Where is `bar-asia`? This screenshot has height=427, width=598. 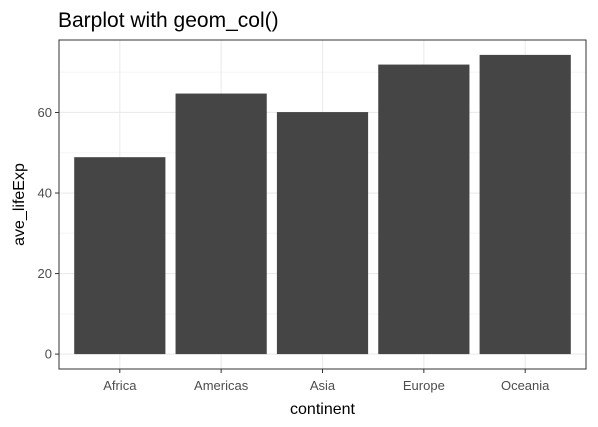 bar-asia is located at coordinates (322, 233).